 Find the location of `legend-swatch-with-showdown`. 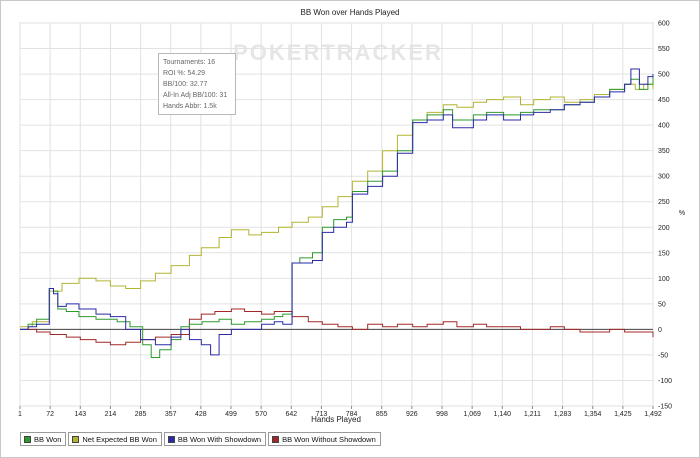

legend-swatch-with-showdown is located at coordinates (171, 439).